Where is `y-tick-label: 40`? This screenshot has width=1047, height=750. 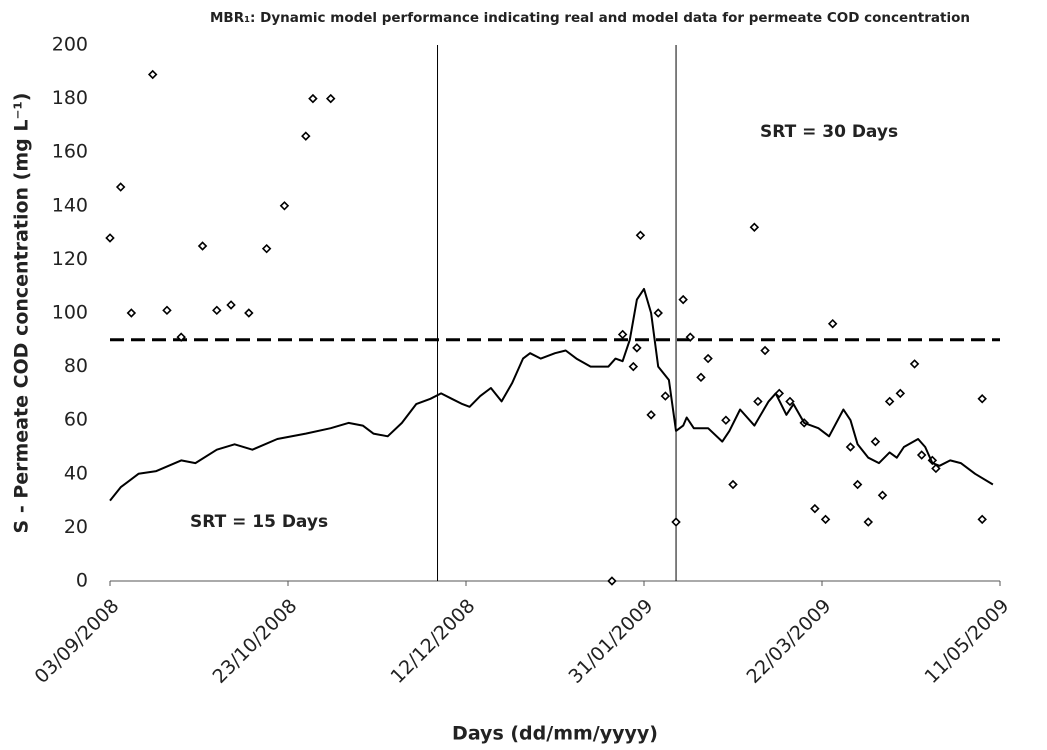
y-tick-label: 40 is located at coordinates (76, 473).